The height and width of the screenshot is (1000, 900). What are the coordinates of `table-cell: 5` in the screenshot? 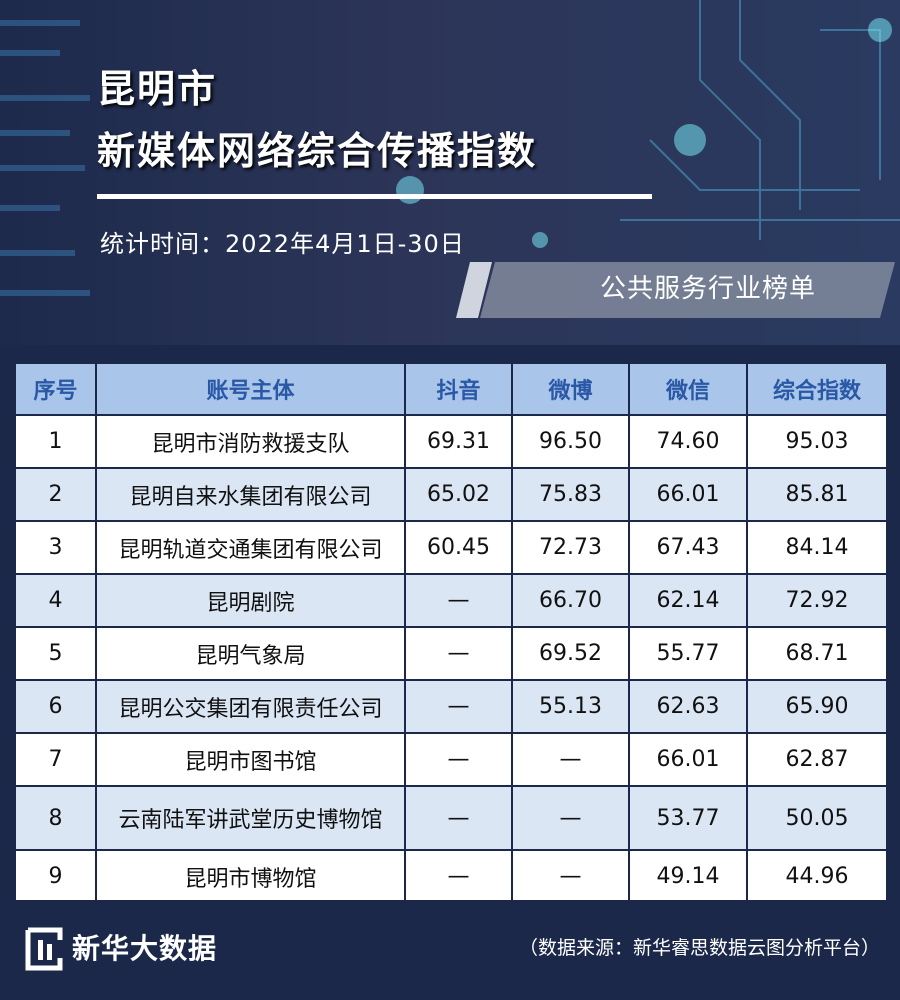 It's located at (55, 653).